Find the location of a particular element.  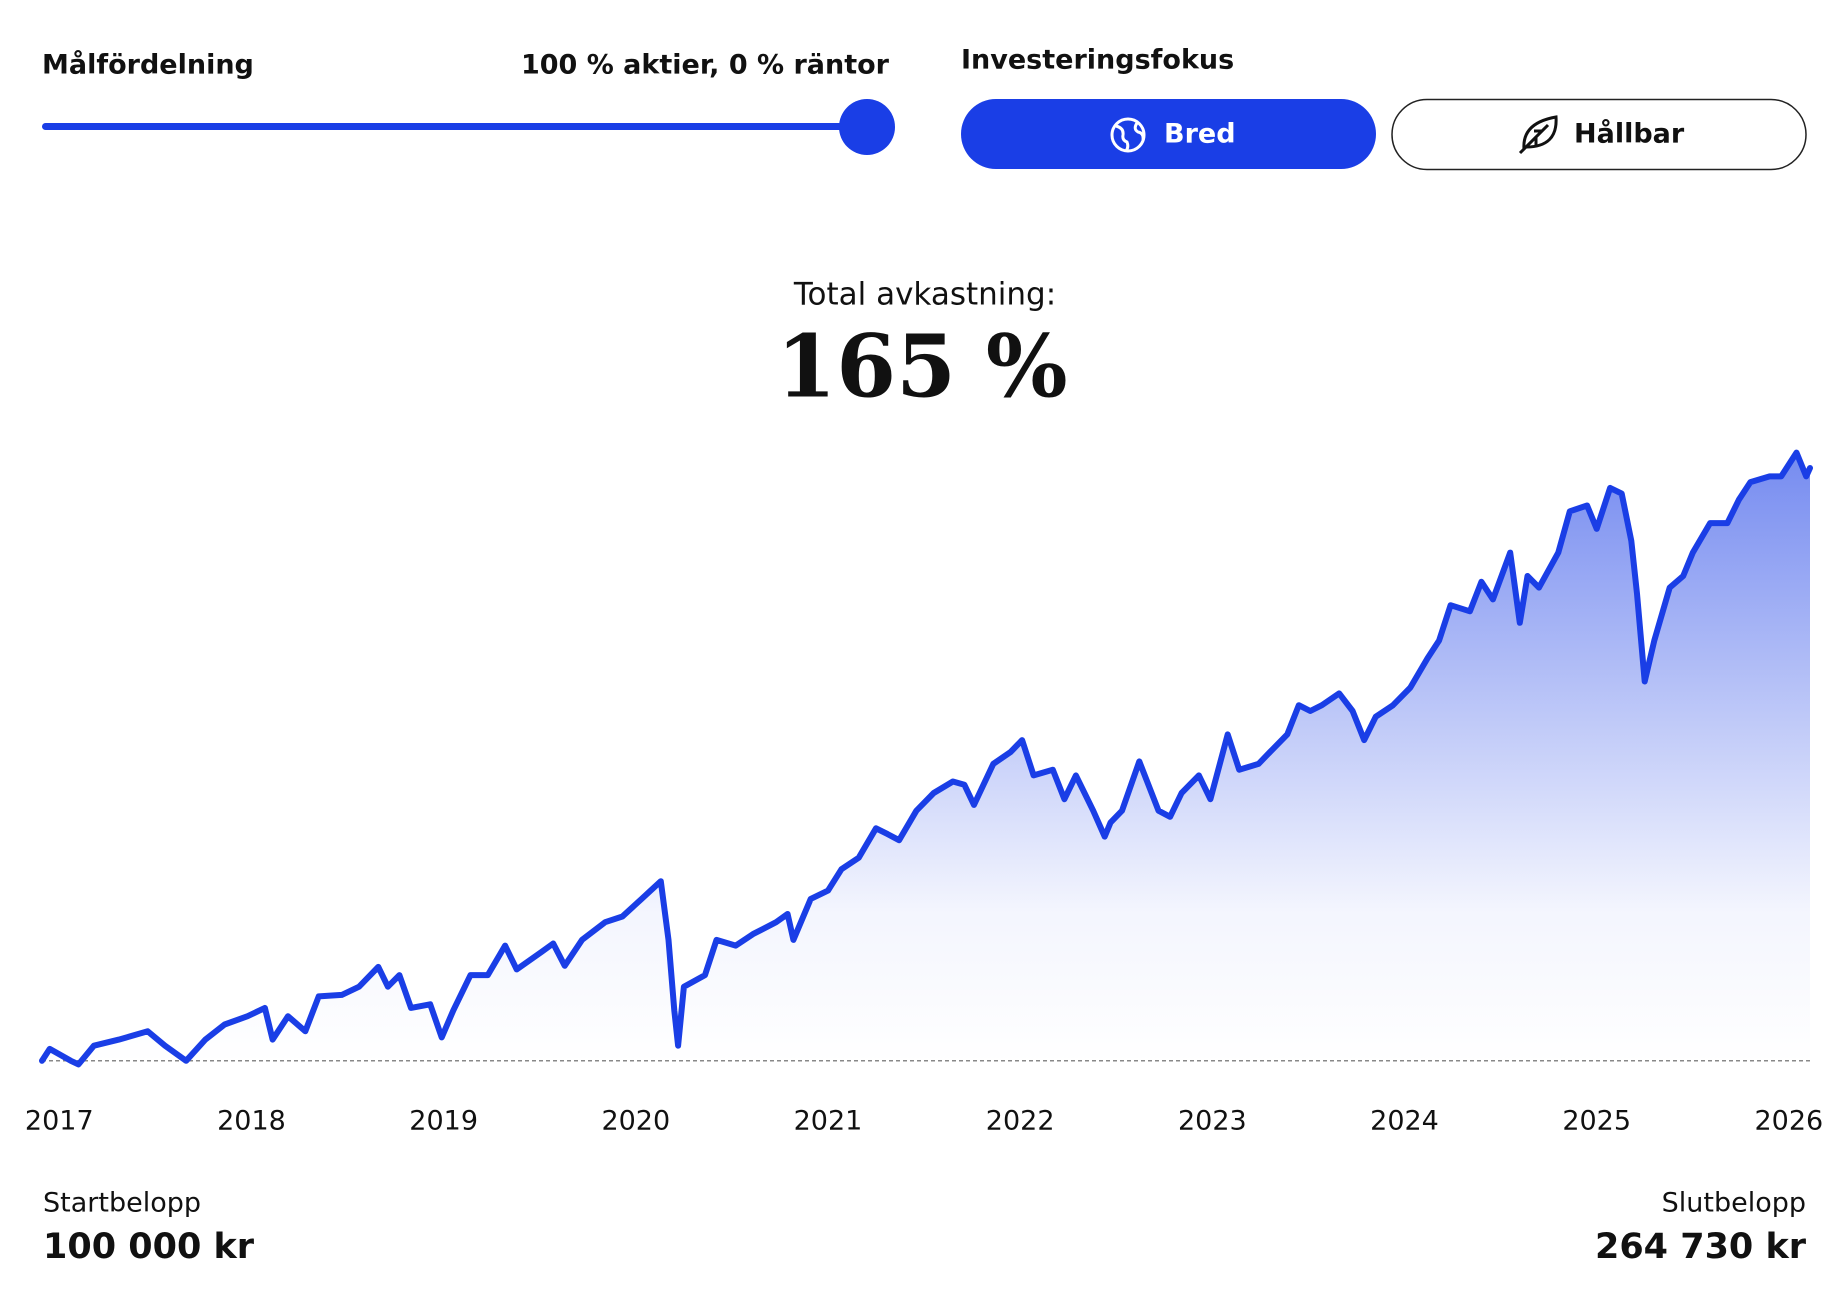

slider-track is located at coordinates (455, 126).